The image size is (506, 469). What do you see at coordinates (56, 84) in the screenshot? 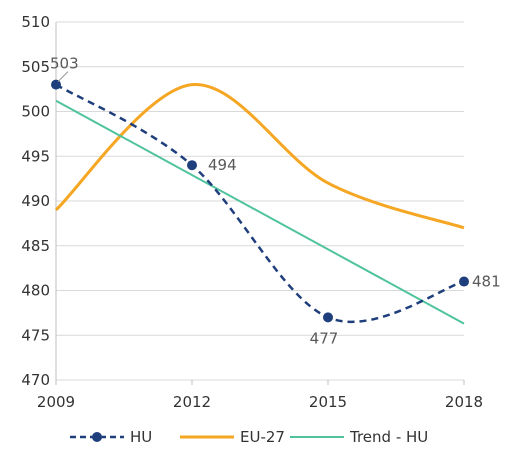
I see `data-point-hu-2009` at bounding box center [56, 84].